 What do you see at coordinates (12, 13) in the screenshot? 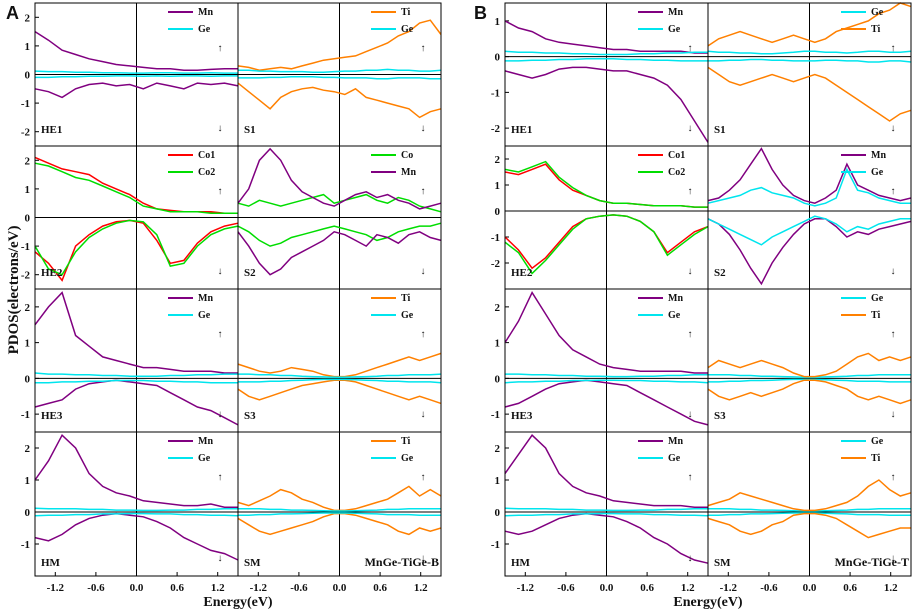
I see `panel-letter-A: A` at bounding box center [12, 13].